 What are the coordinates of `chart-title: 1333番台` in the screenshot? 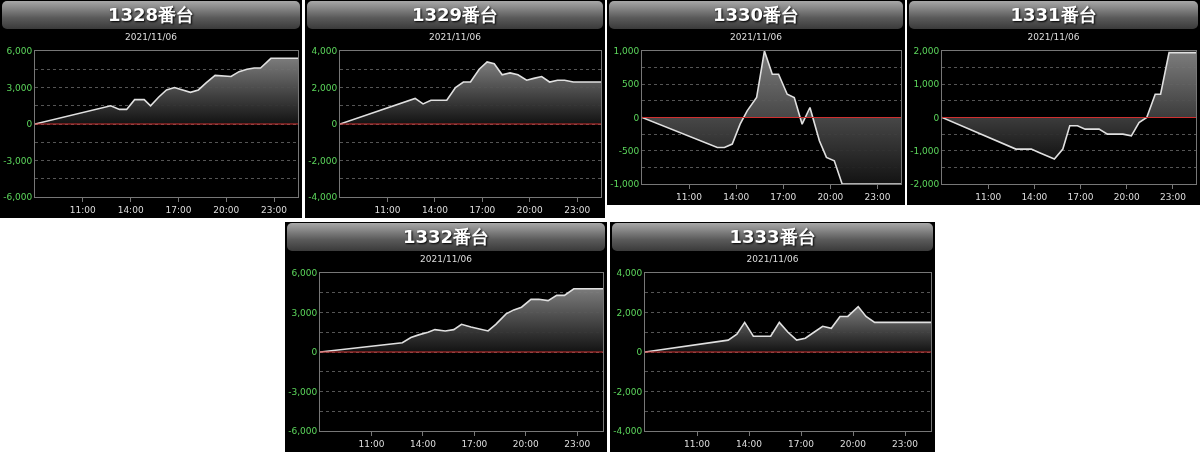 It's located at (772, 237).